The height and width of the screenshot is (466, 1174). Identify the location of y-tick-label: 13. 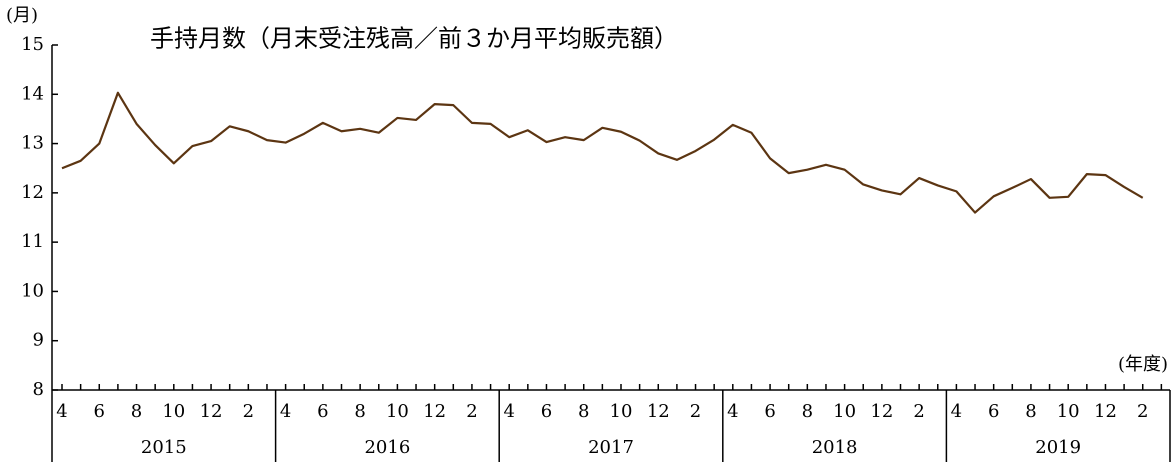
(32, 143).